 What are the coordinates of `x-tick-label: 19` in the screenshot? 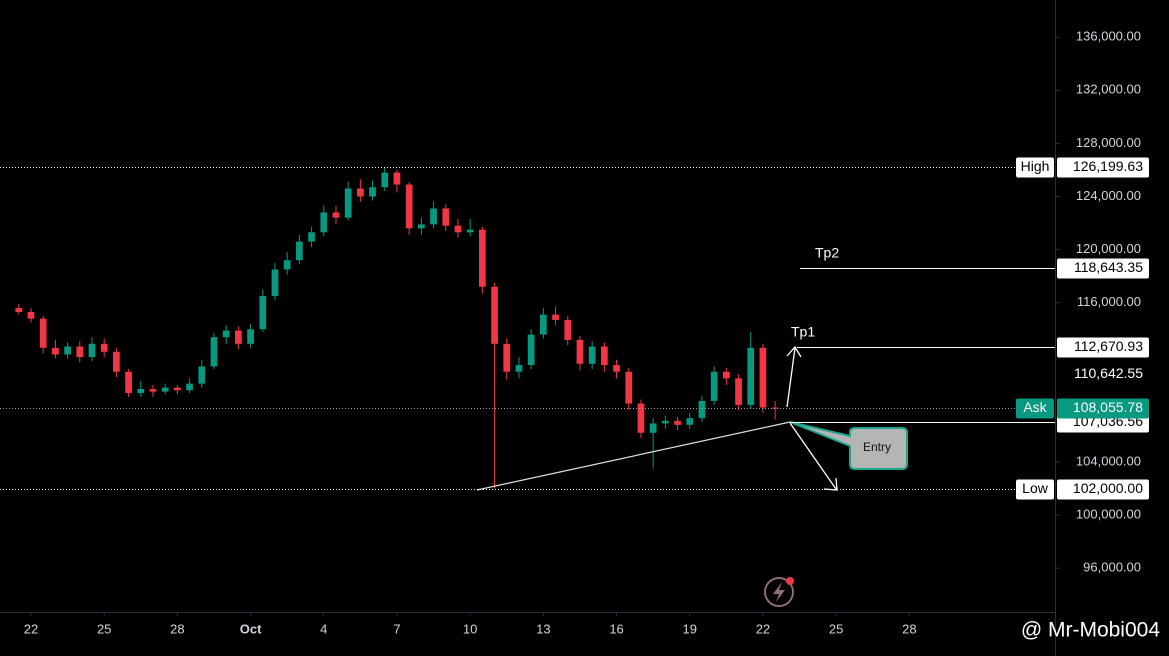 It's located at (690, 628).